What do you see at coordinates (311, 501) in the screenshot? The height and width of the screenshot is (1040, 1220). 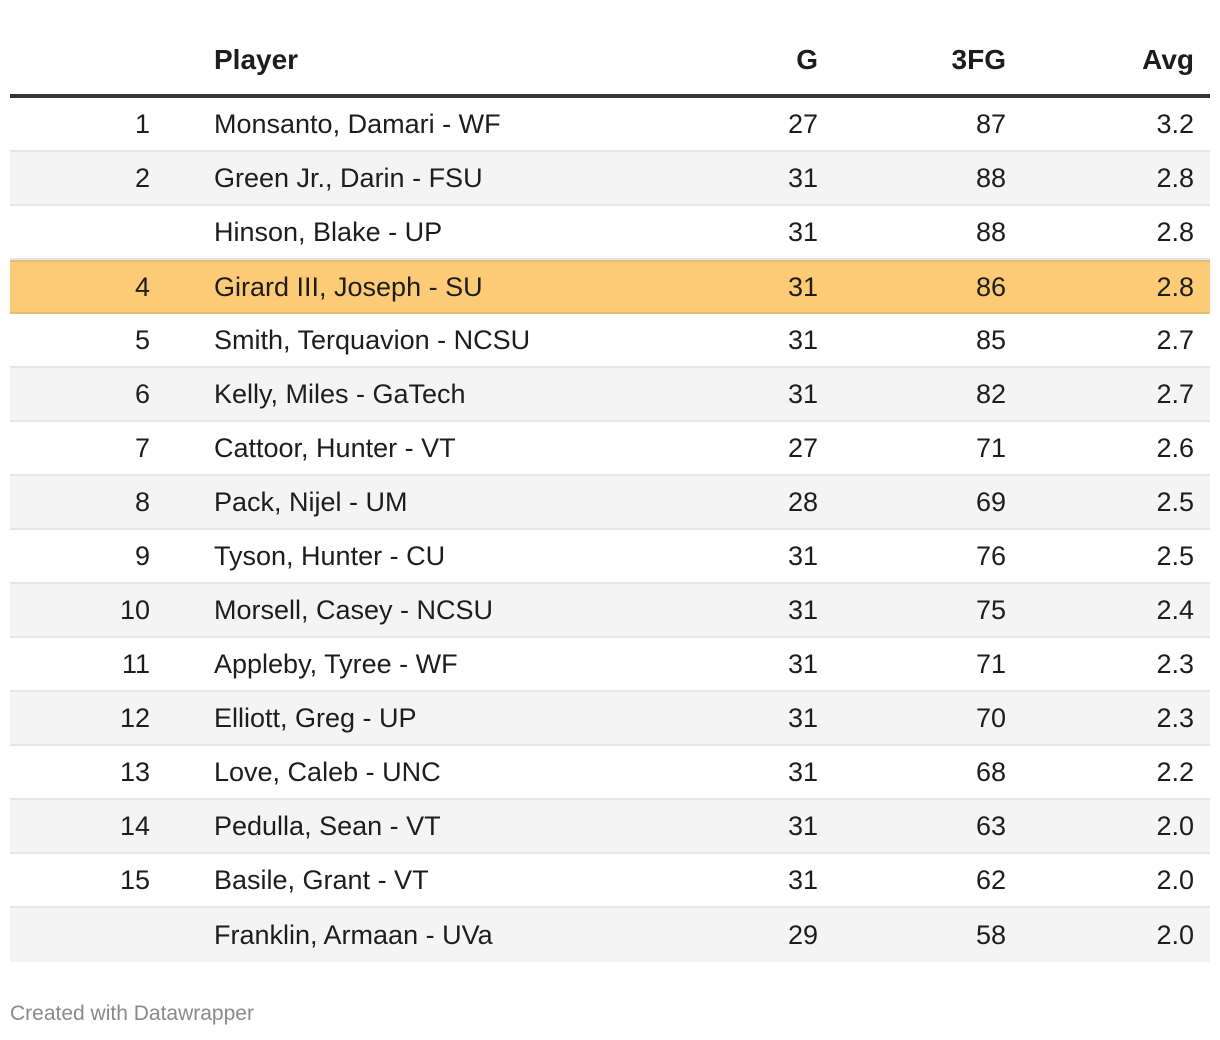 I see `cell-player: Pack, Nijel - UM` at bounding box center [311, 501].